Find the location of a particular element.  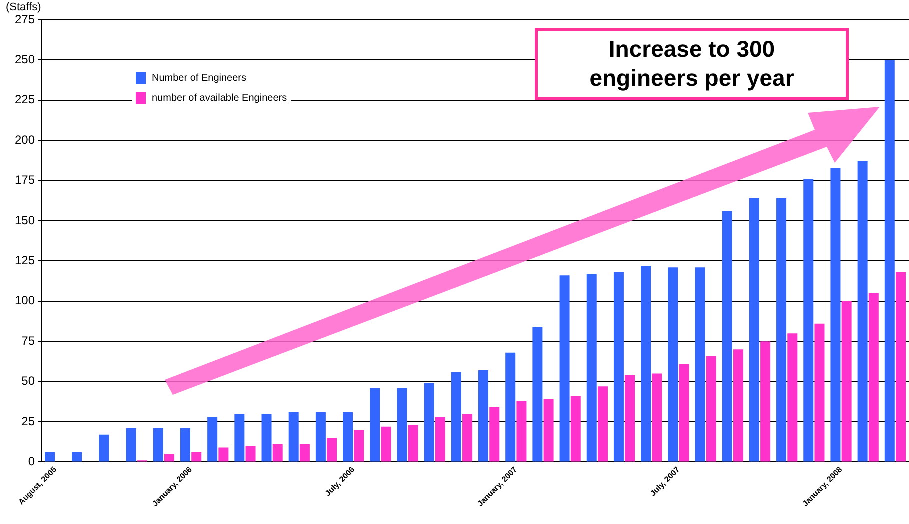

y-tick-label: 25 is located at coordinates (29, 421).